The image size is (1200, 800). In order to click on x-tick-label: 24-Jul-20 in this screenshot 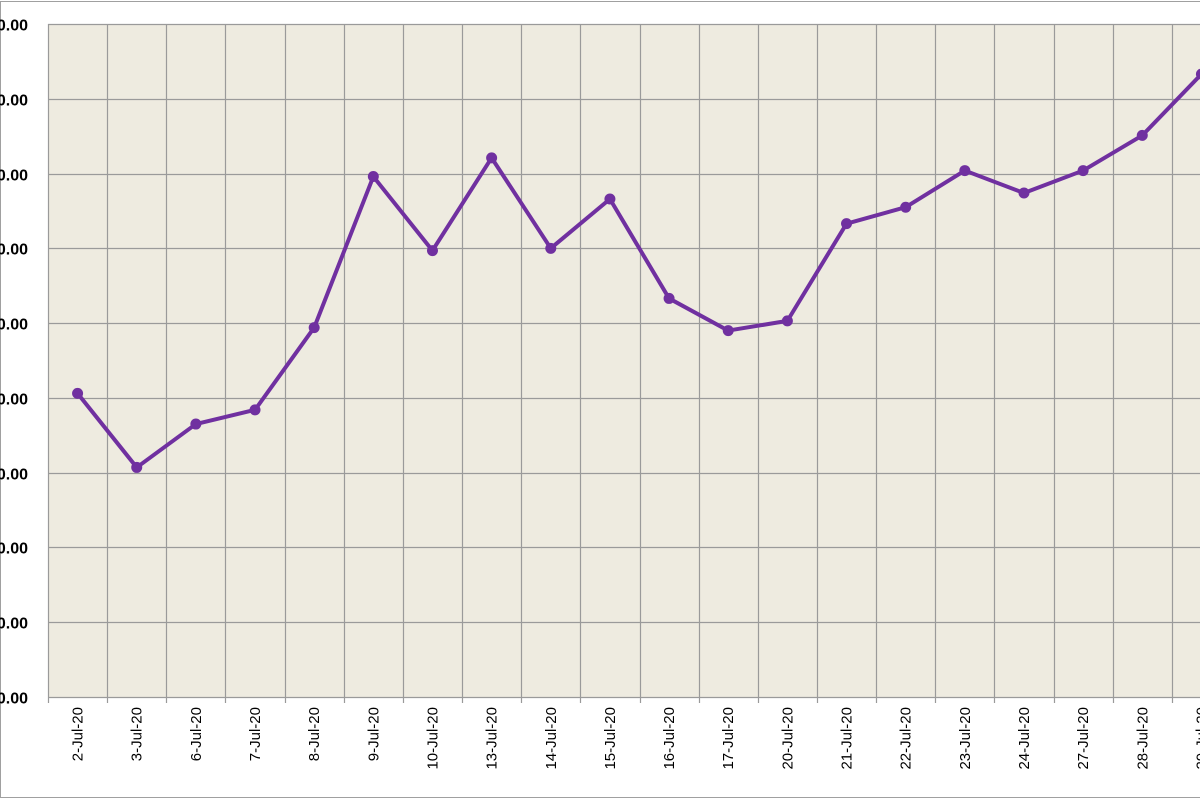, I will do `click(1024, 738)`.